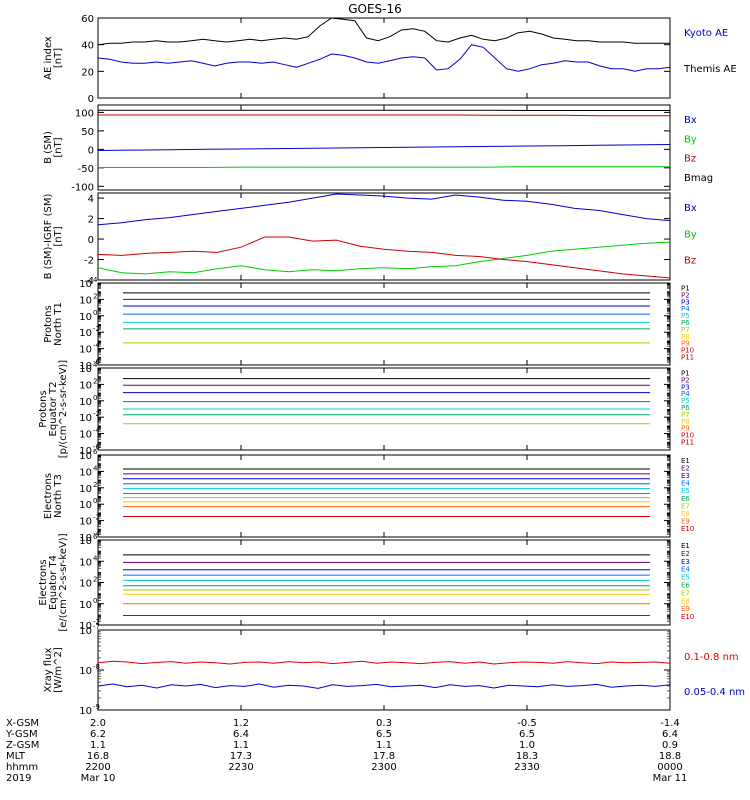 Image resolution: width=750 pixels, height=800 pixels. I want to click on channel-label: P3, so click(685, 302).